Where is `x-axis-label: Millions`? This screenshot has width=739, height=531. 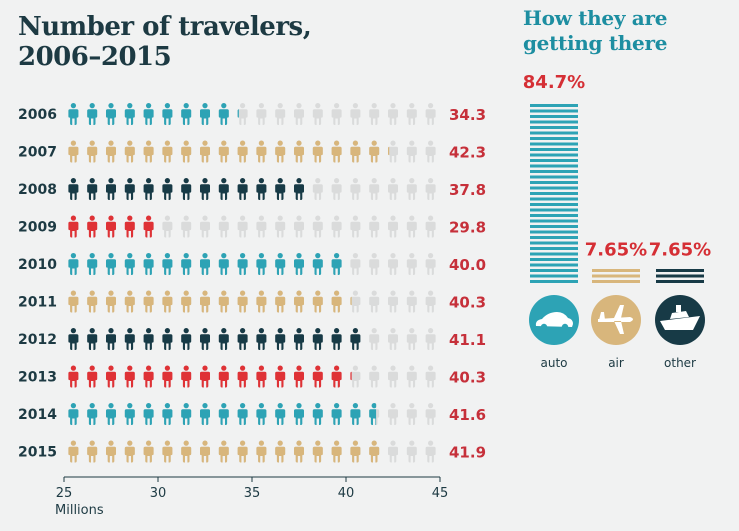
x-axis-label: Millions is located at coordinates (79, 510).